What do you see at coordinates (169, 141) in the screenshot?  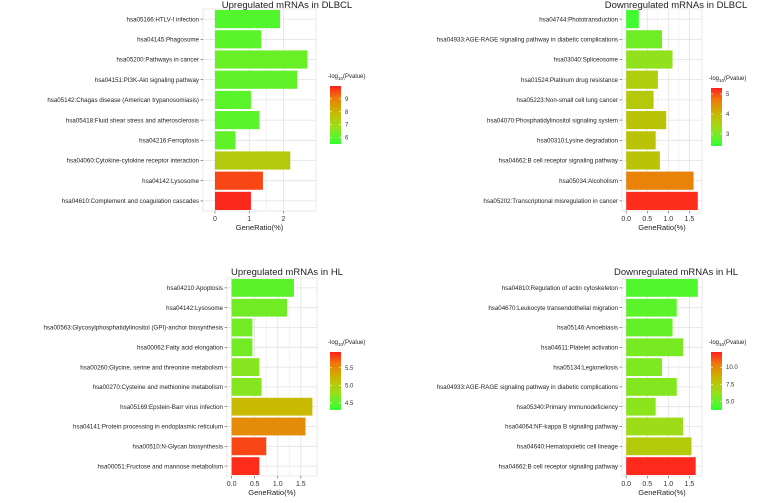 I see `category-label: hsa04216:Ferroptosis` at bounding box center [169, 141].